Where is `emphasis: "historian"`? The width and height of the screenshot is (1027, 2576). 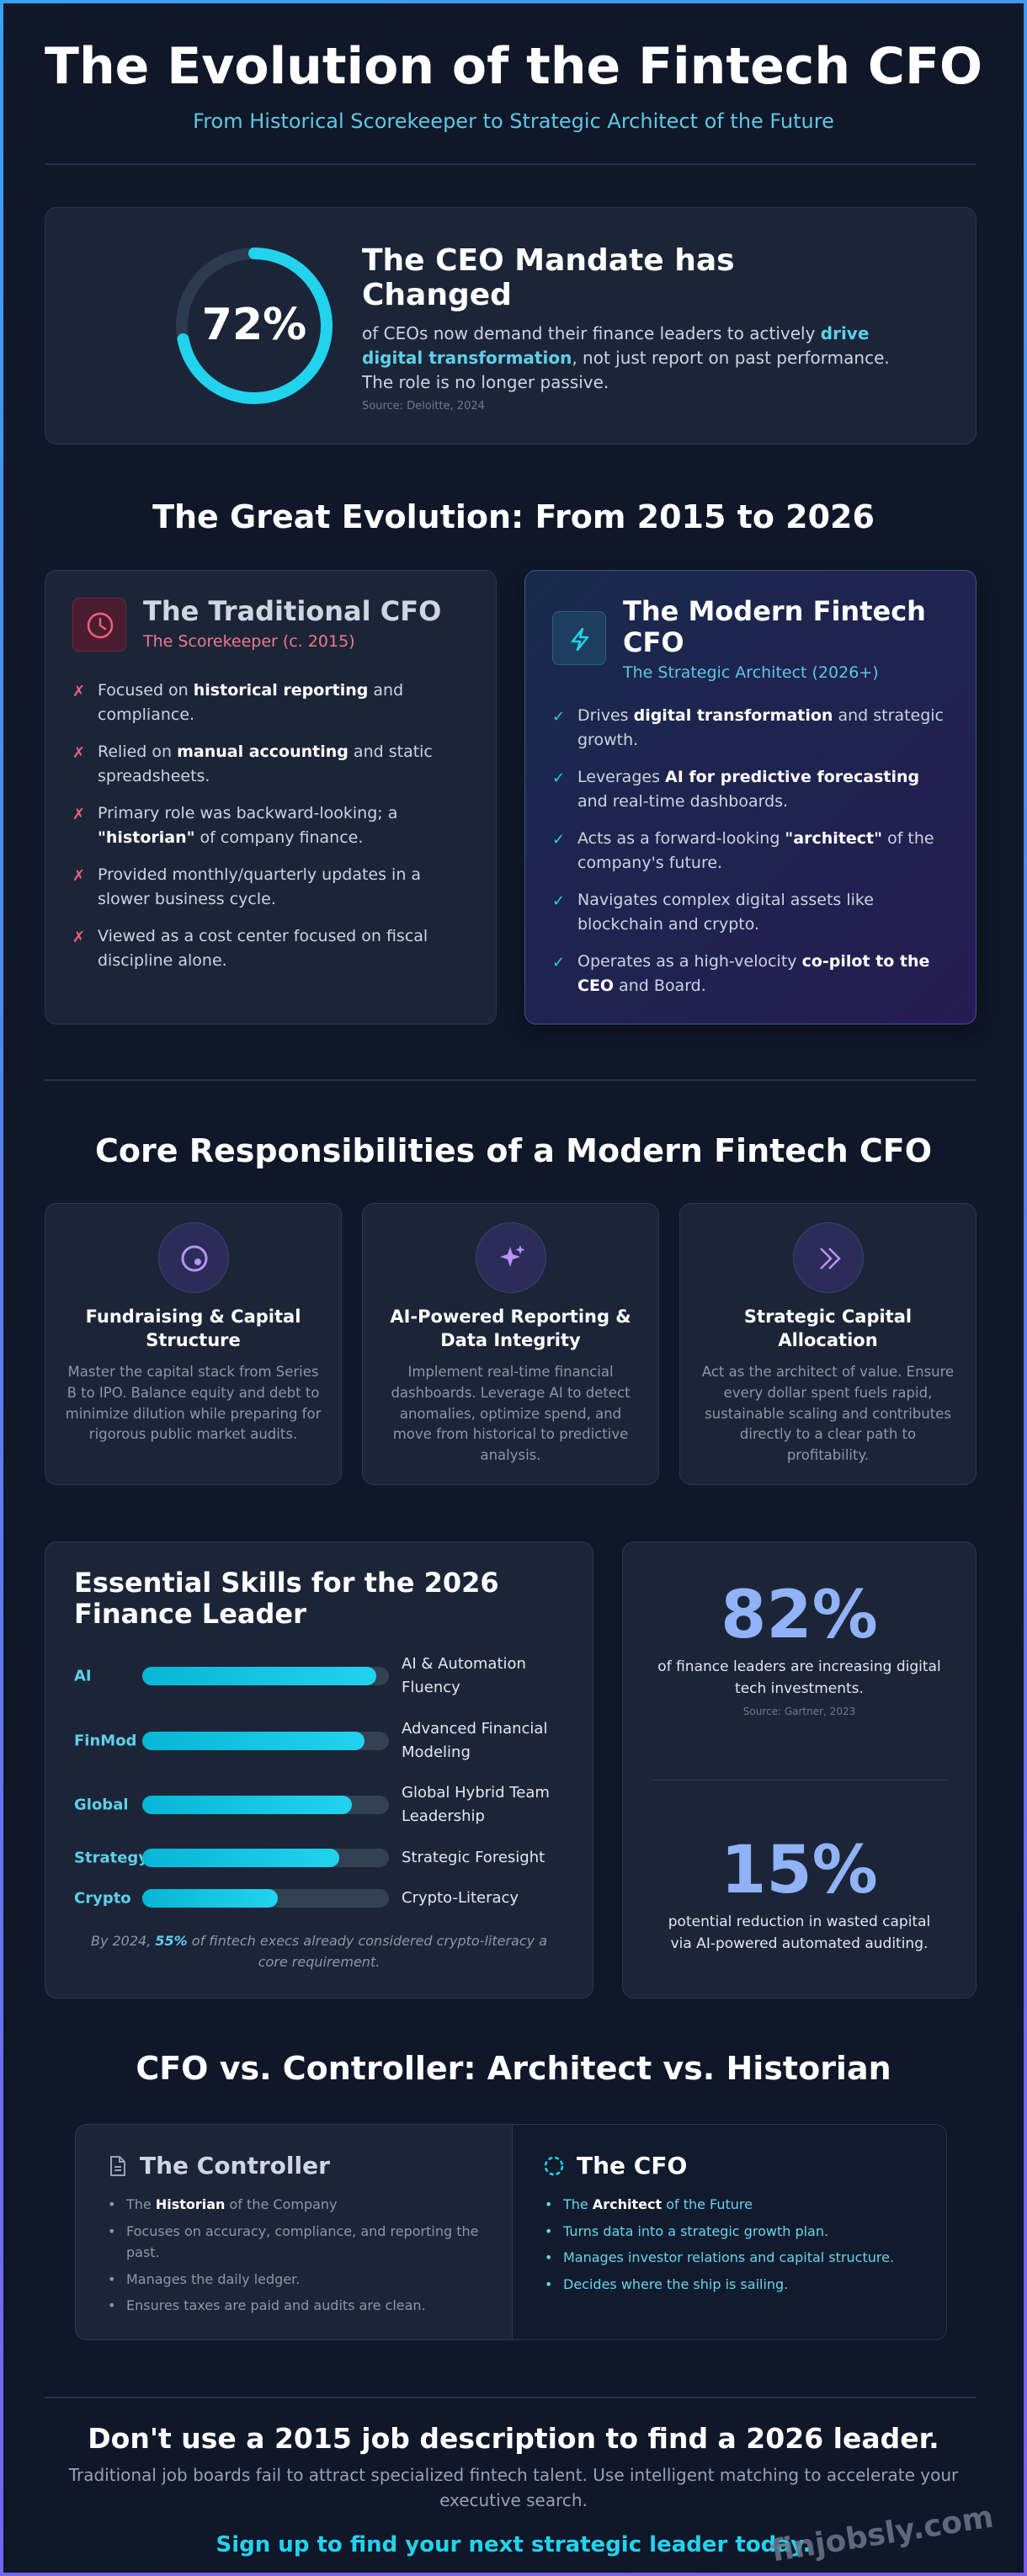 emphasis: "historian" is located at coordinates (146, 838).